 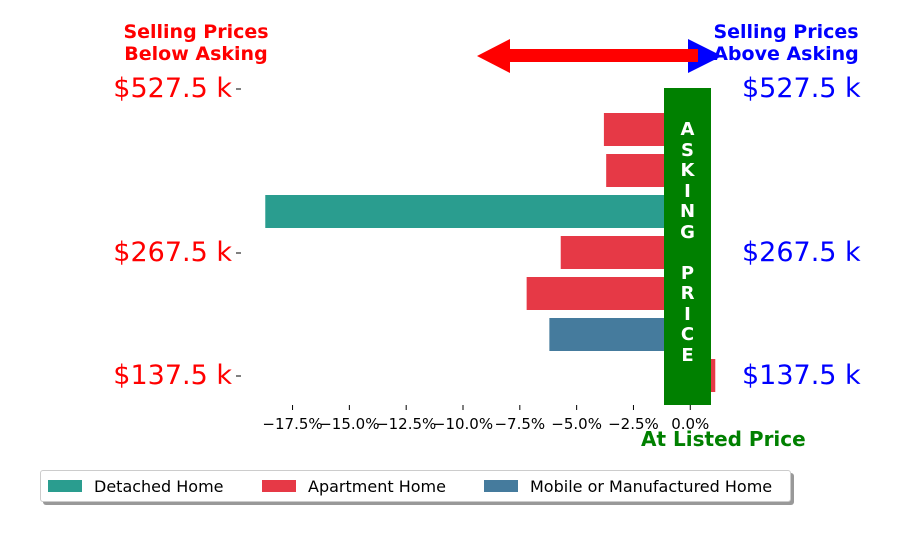 What do you see at coordinates (633, 424) in the screenshot?
I see `x-tick-label: −2.5%` at bounding box center [633, 424].